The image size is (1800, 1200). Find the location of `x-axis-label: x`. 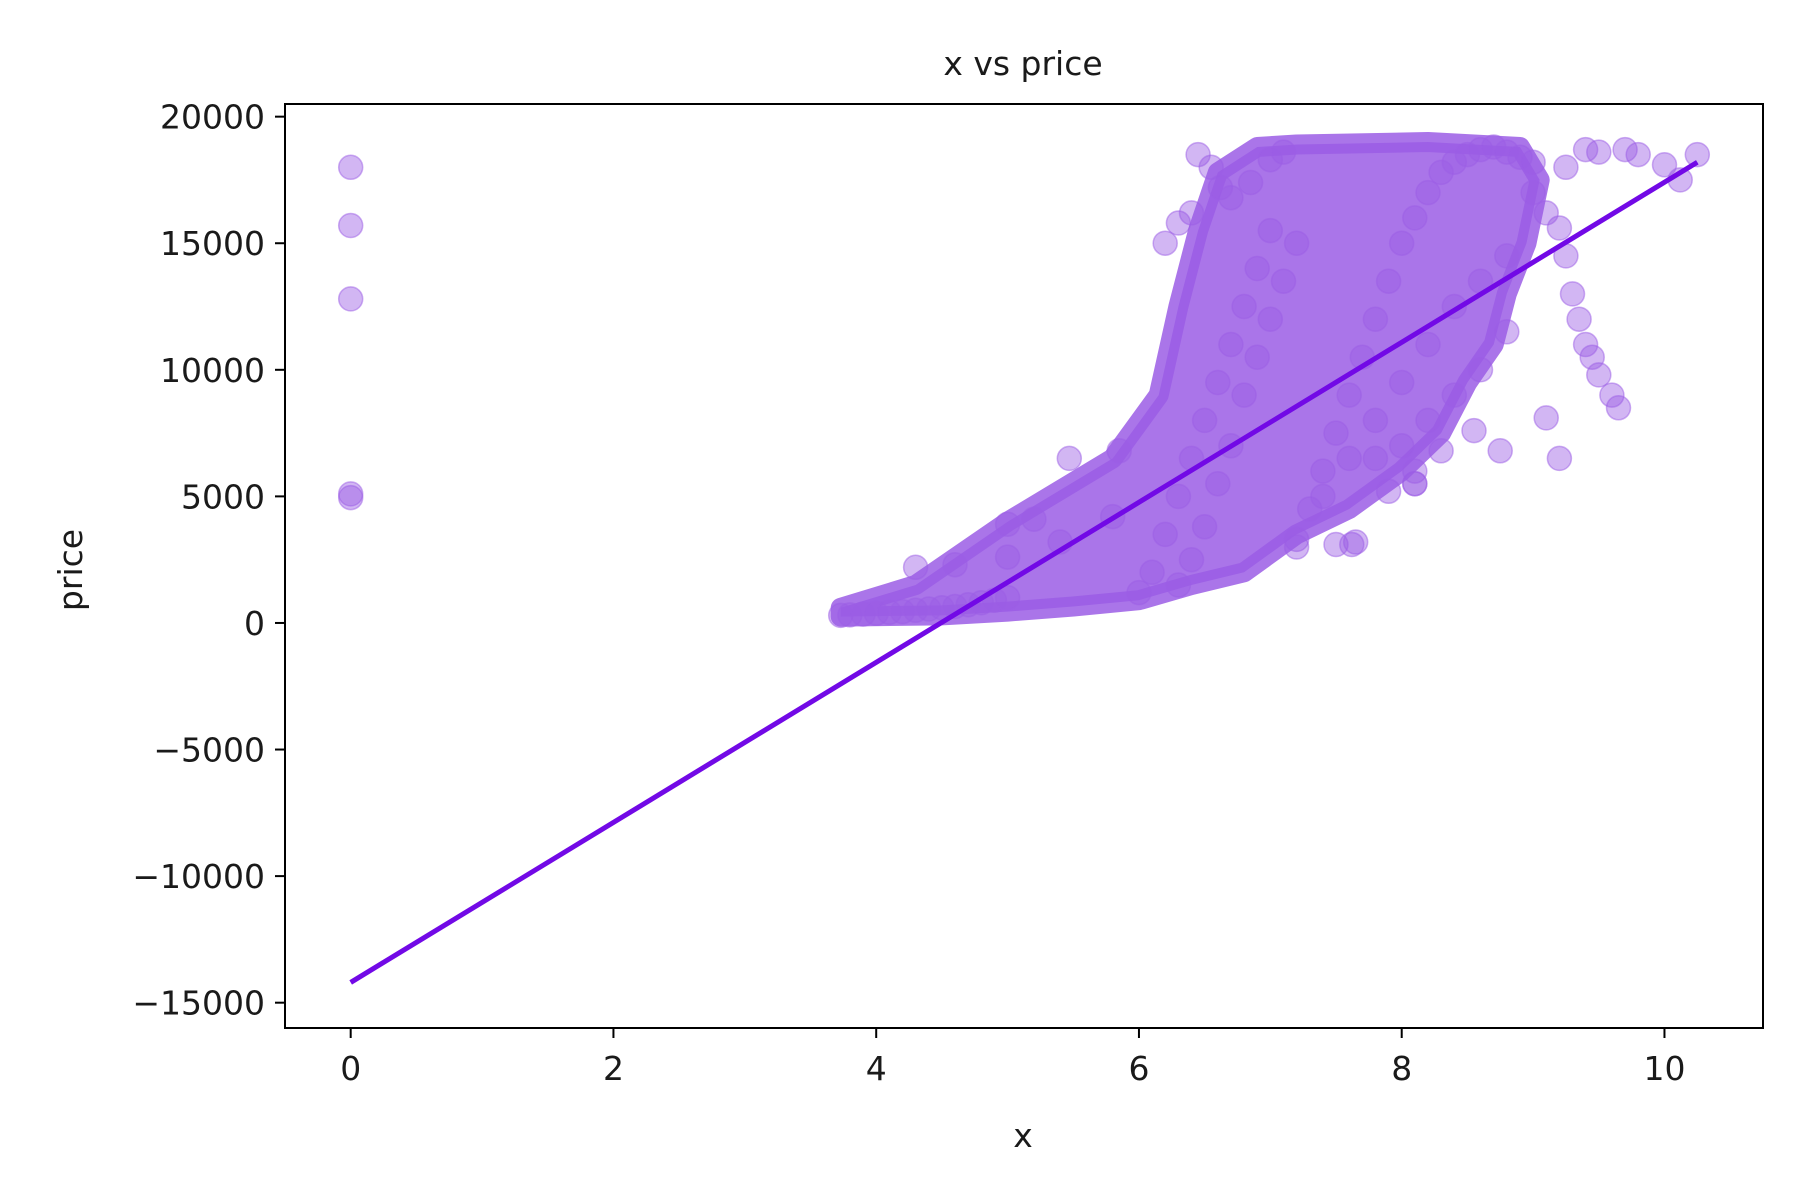

x-axis-label: x is located at coordinates (1023, 1135).